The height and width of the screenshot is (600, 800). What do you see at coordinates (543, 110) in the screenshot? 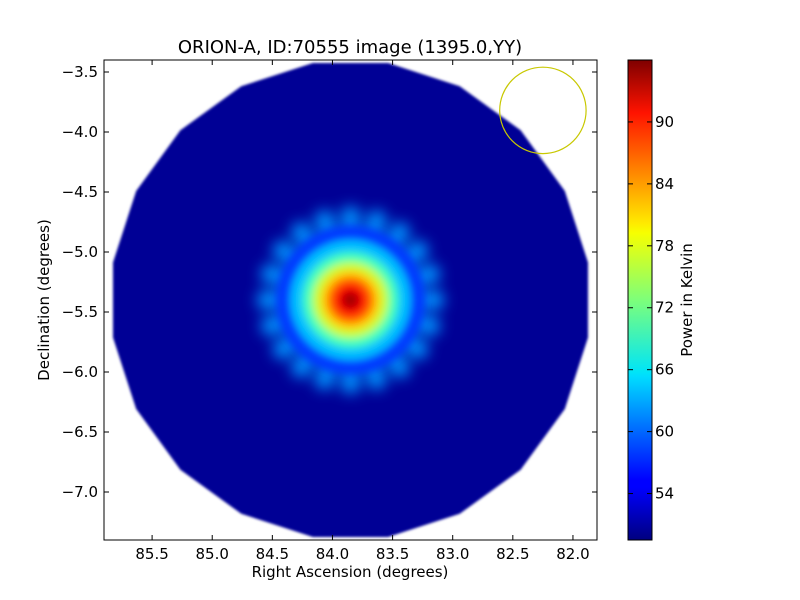
I see `beam-circle` at bounding box center [543, 110].